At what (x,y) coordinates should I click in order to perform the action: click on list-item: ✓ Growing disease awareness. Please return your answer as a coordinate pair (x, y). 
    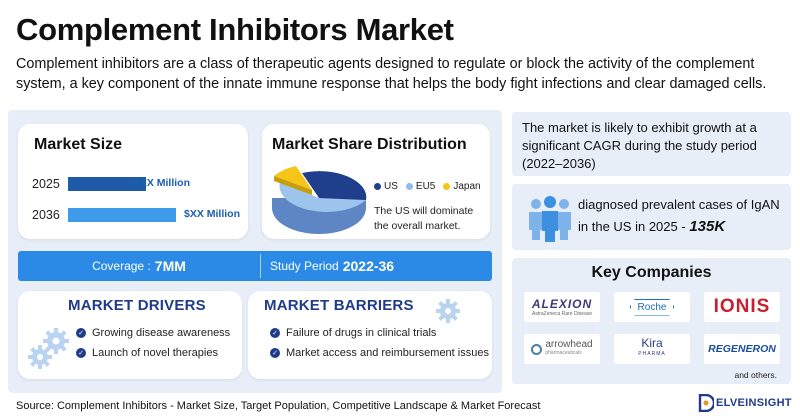
    Looking at the image, I should click on (153, 333).